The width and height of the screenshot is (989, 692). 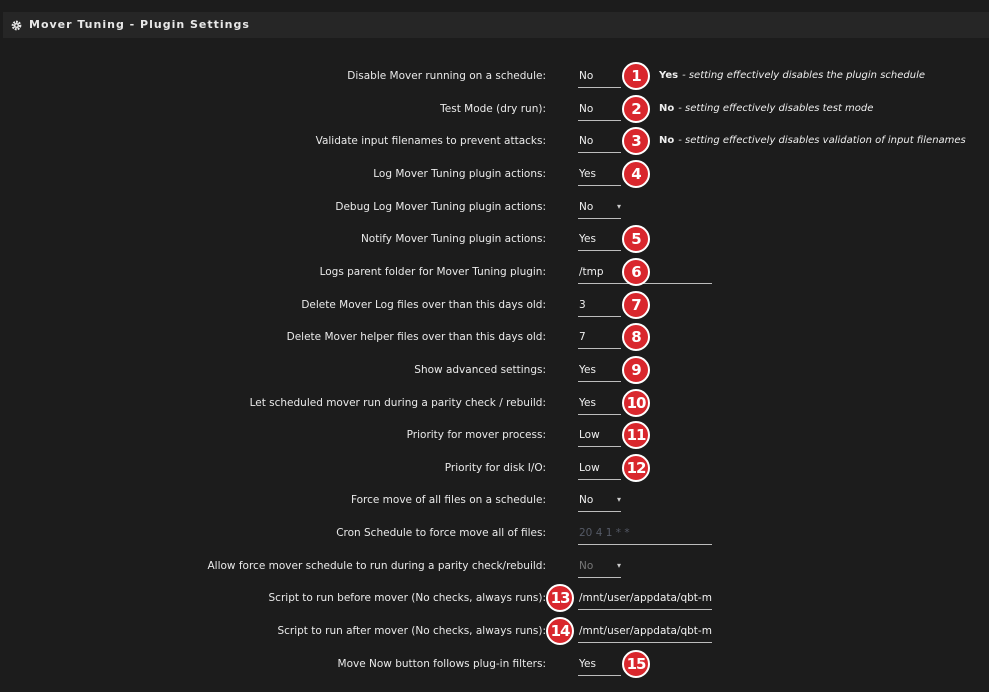 What do you see at coordinates (139, 24) in the screenshot?
I see `panel-title: Mover Tuning - Plugin Settings` at bounding box center [139, 24].